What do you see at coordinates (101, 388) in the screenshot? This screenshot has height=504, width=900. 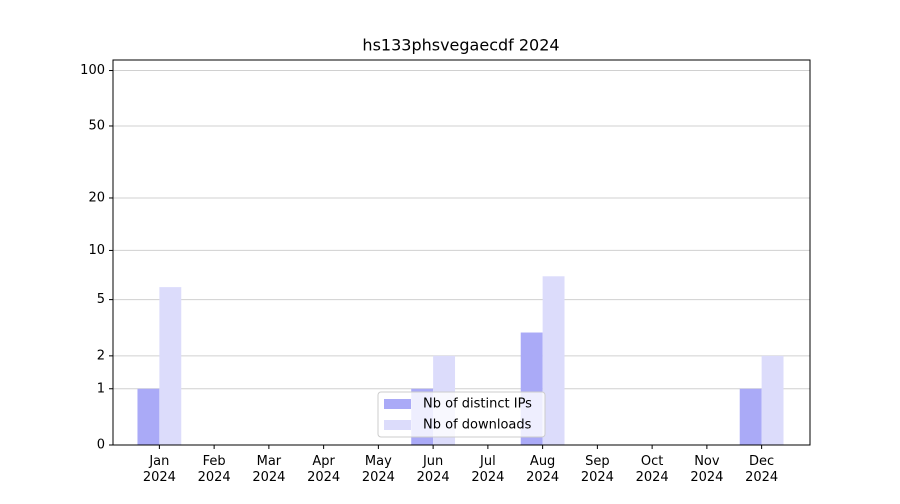 I see `y-tick-label: 1` at bounding box center [101, 388].